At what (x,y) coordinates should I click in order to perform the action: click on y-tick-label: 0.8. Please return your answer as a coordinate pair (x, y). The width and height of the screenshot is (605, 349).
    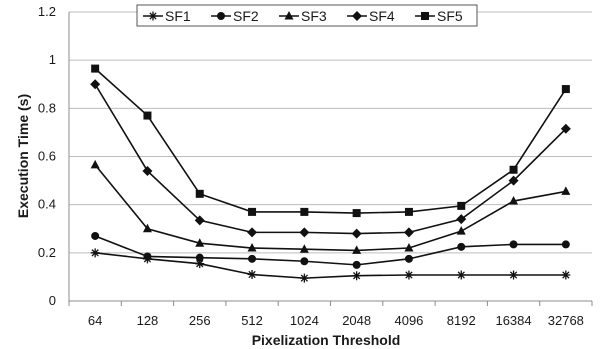
    Looking at the image, I should click on (47, 107).